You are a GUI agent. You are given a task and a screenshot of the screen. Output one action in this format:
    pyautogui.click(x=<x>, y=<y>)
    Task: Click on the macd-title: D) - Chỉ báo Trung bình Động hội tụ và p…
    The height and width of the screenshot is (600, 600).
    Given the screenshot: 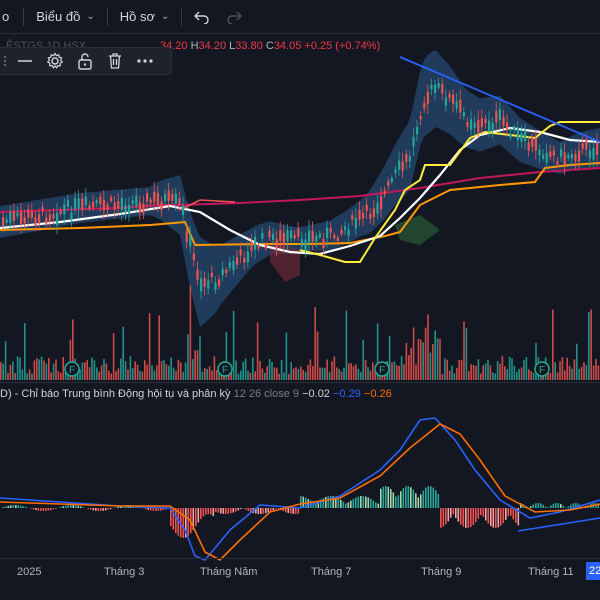 What is the action you would take?
    pyautogui.click(x=115, y=394)
    